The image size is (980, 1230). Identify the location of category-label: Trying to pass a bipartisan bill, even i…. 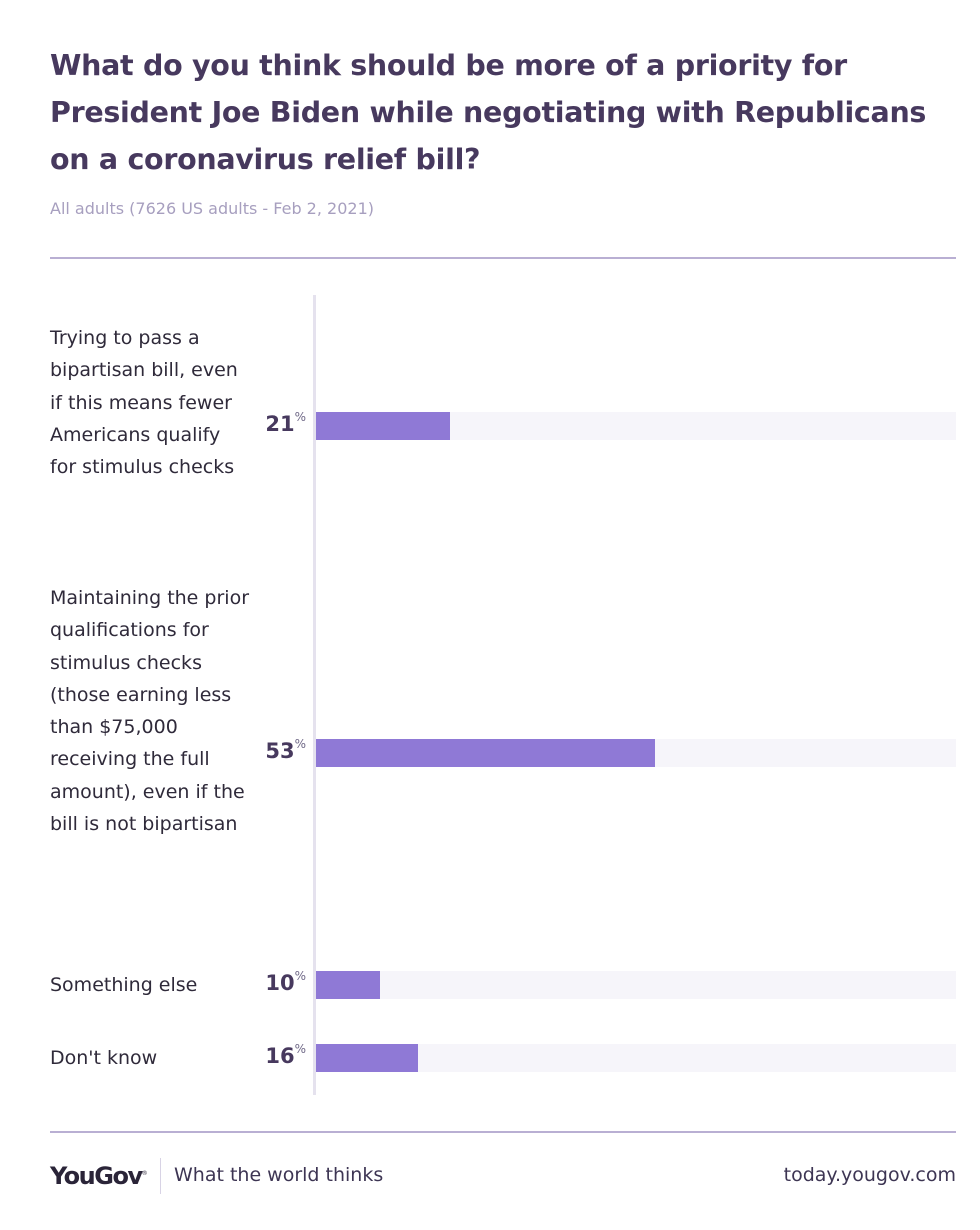
(144, 403).